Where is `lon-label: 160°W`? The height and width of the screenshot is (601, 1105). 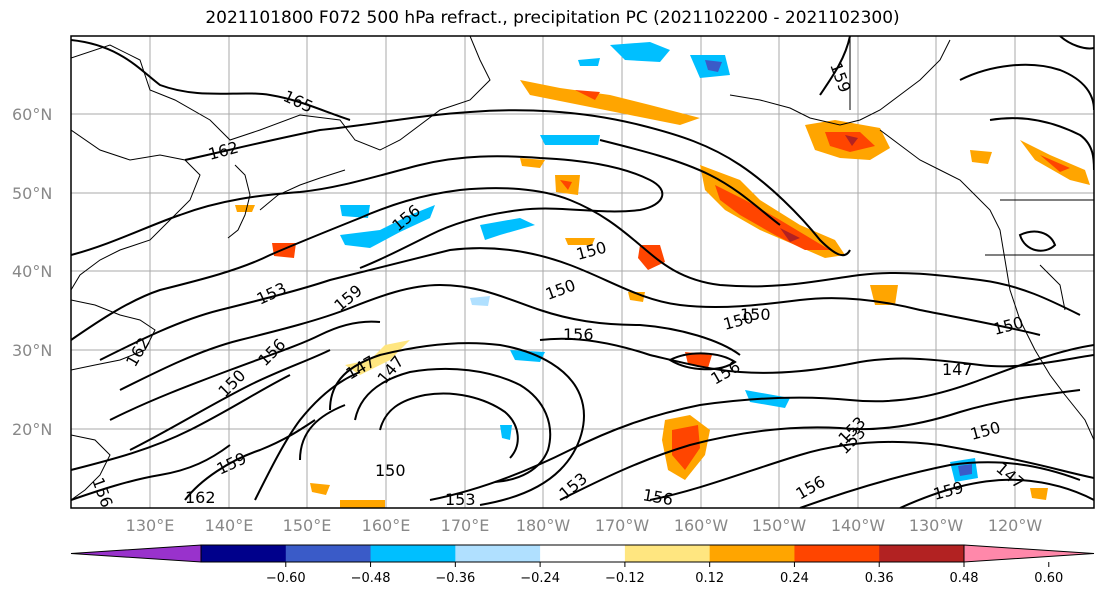
lon-label: 160°W is located at coordinates (701, 525).